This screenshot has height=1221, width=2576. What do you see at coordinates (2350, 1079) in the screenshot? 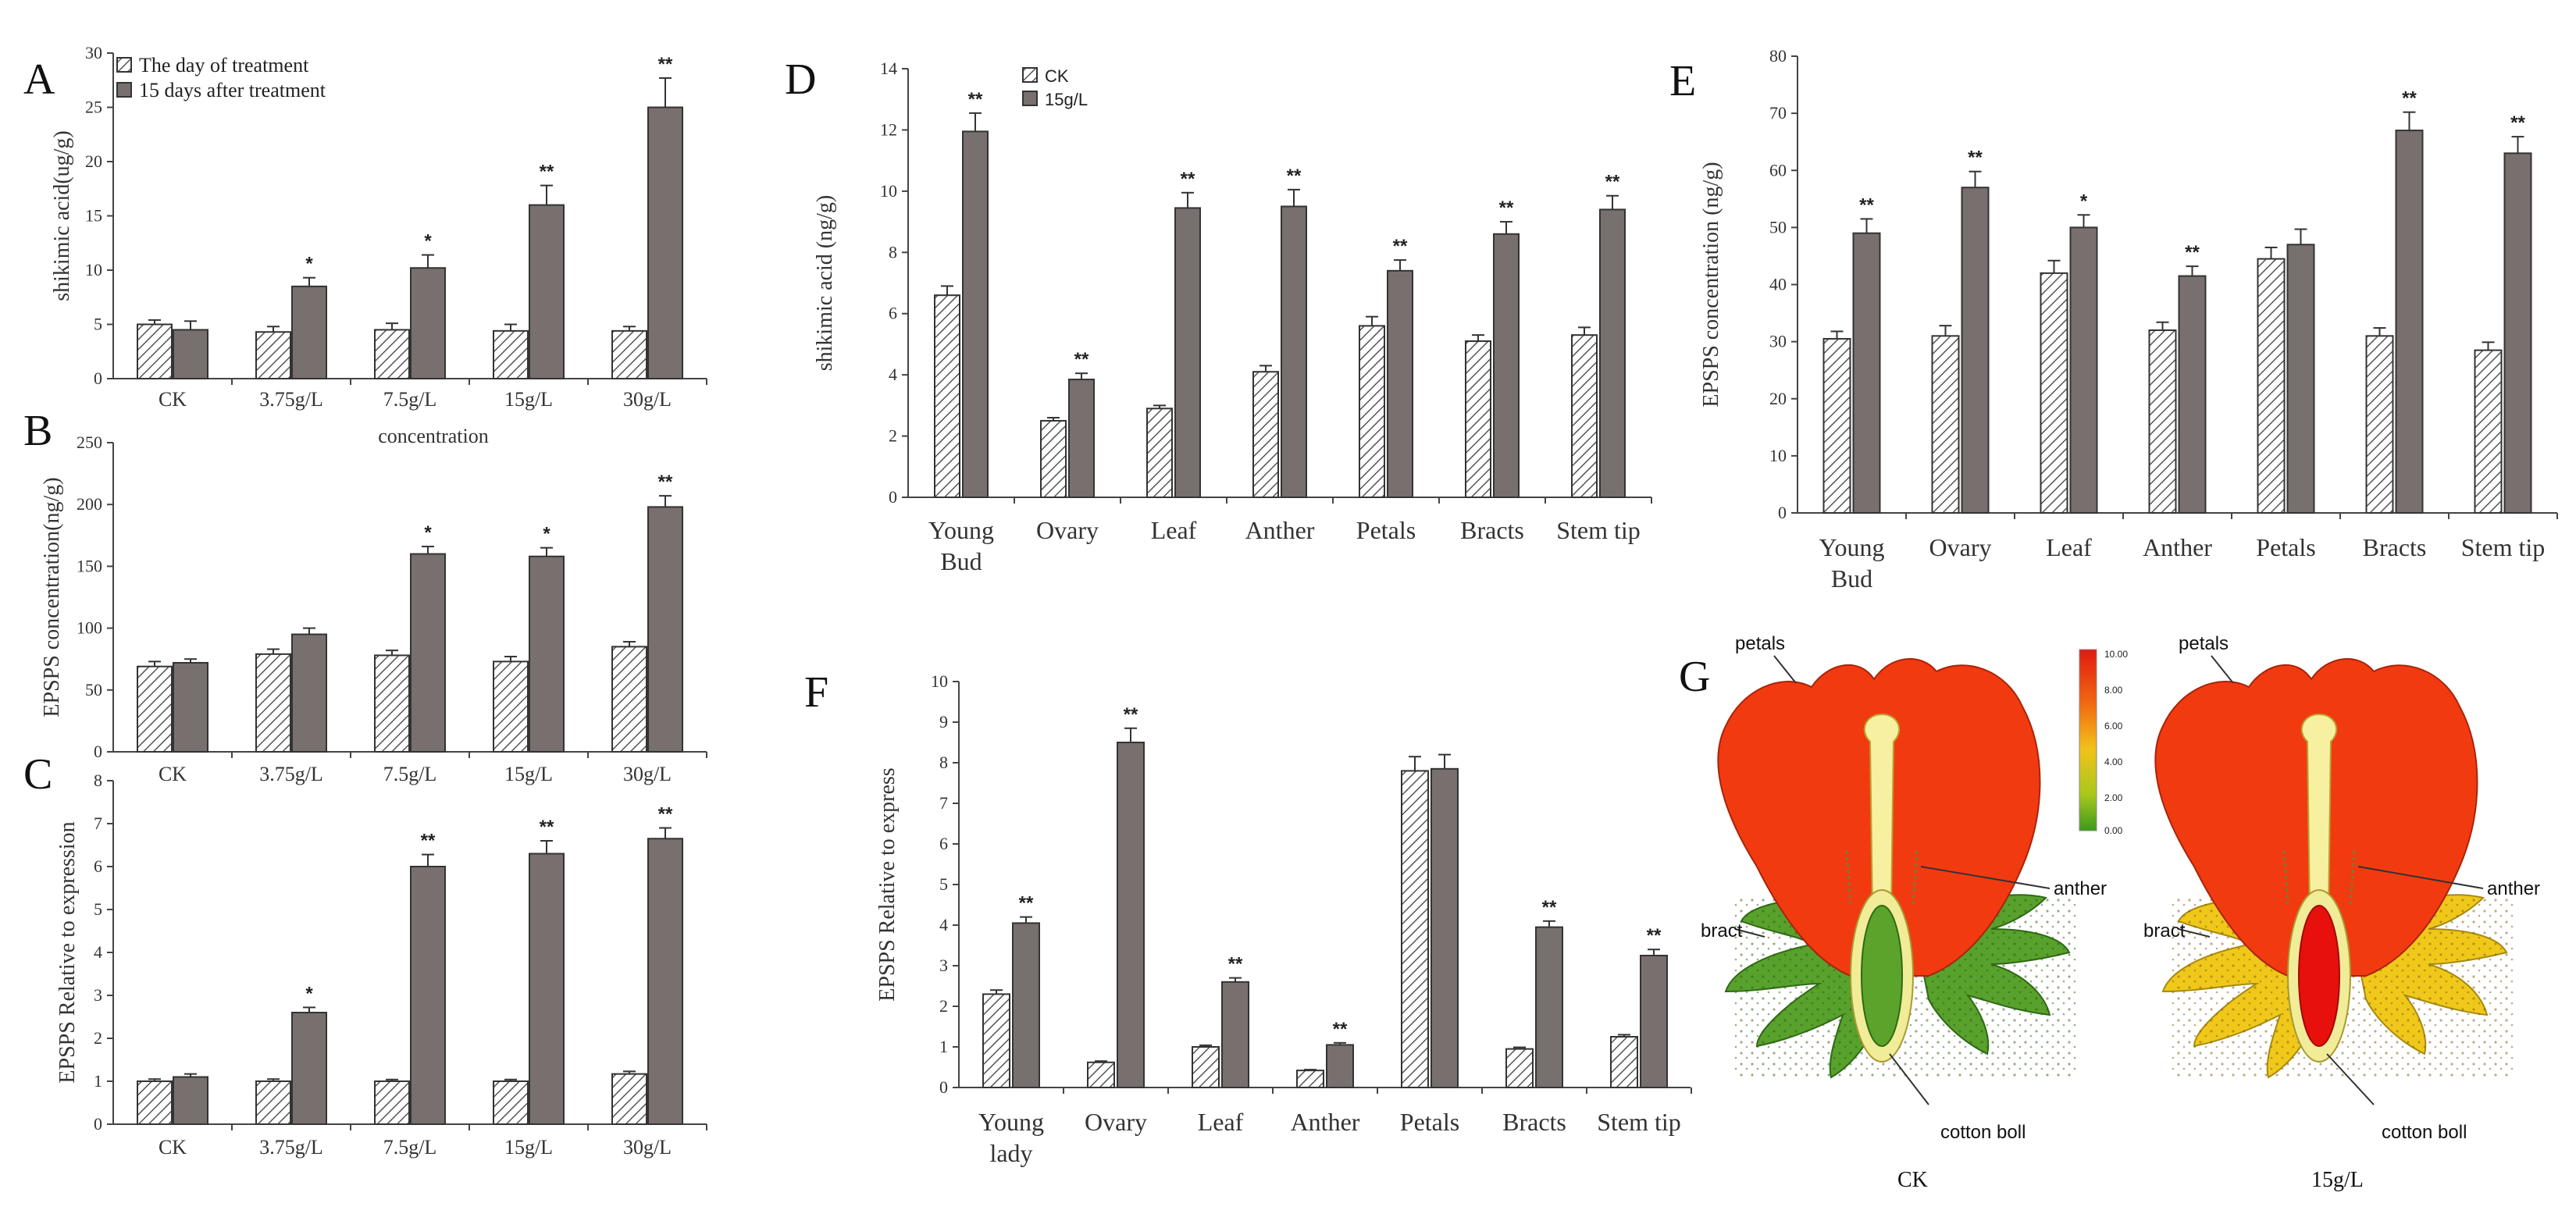
I see `leader-boll-15gl` at bounding box center [2350, 1079].